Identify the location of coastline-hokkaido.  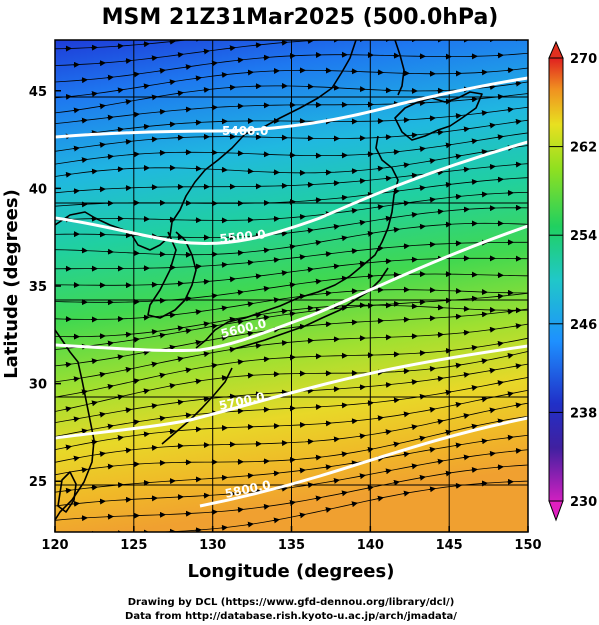
(438, 116).